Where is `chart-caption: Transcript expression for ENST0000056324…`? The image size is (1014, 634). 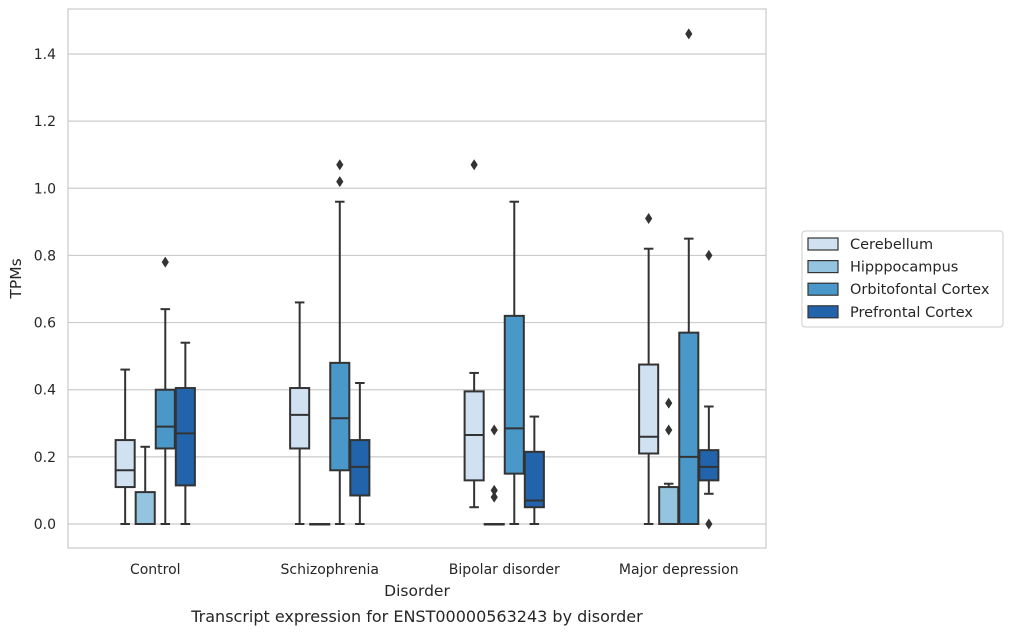 chart-caption: Transcript expression for ENST0000056324… is located at coordinates (416, 616).